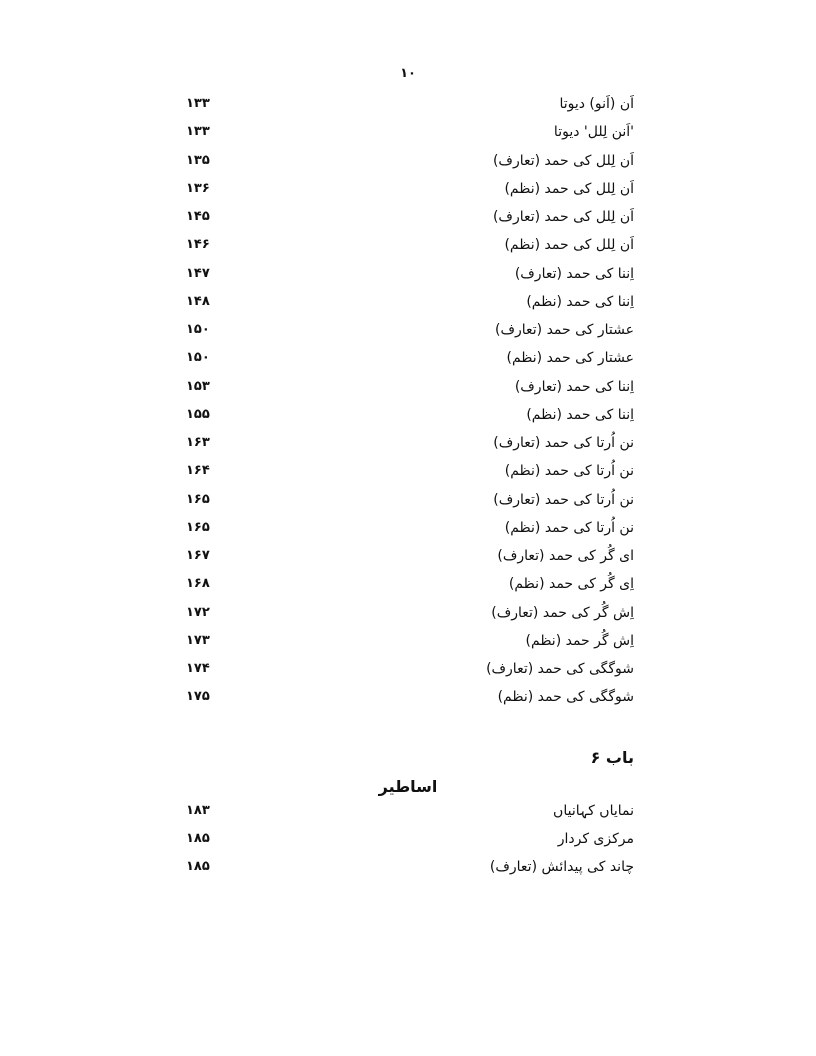 Image resolution: width=816 pixels, height=1056 pixels. What do you see at coordinates (407, 589) in the screenshot?
I see `toc-entry: اِی گُر کی حمد (نظم) ۱۶۸` at bounding box center [407, 589].